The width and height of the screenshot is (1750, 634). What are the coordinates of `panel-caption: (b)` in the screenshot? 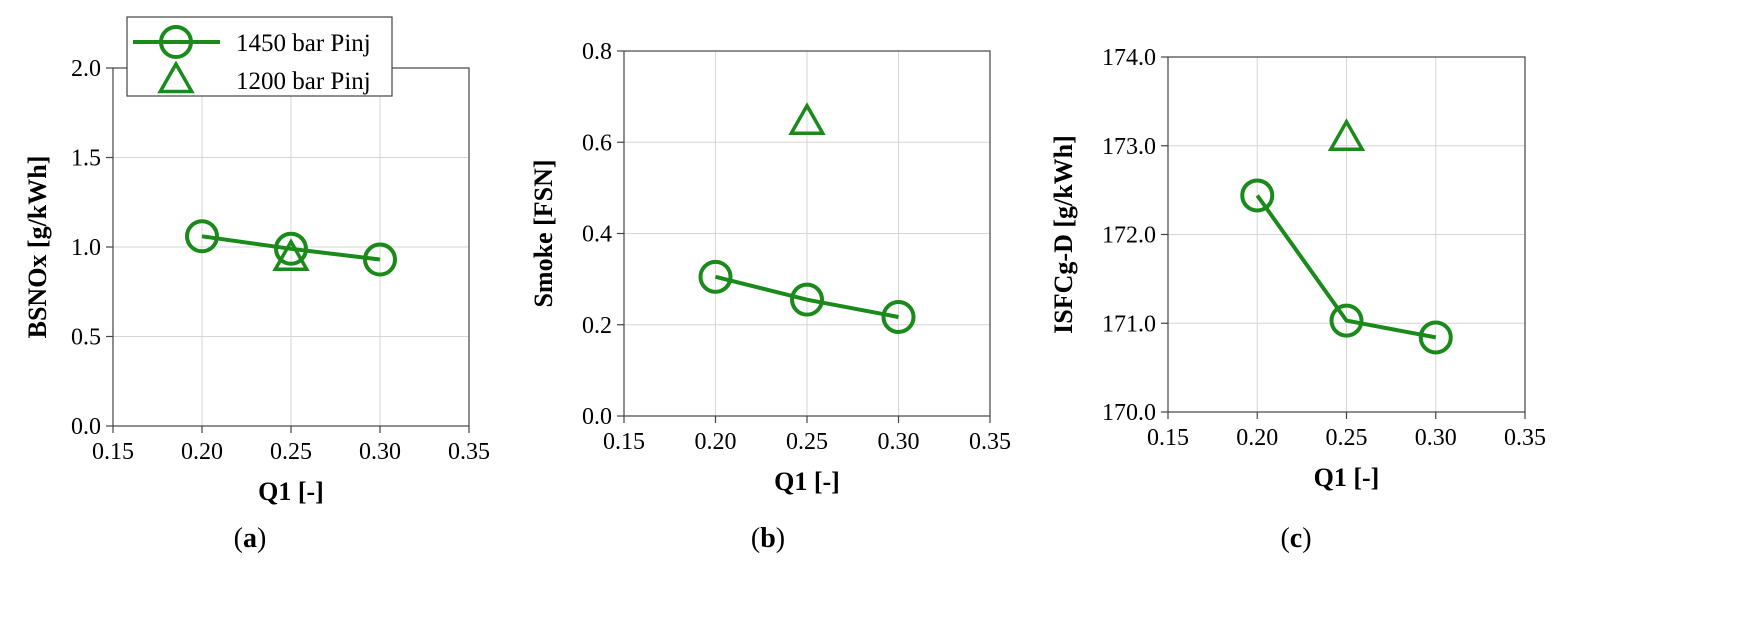 It's located at (768, 538).